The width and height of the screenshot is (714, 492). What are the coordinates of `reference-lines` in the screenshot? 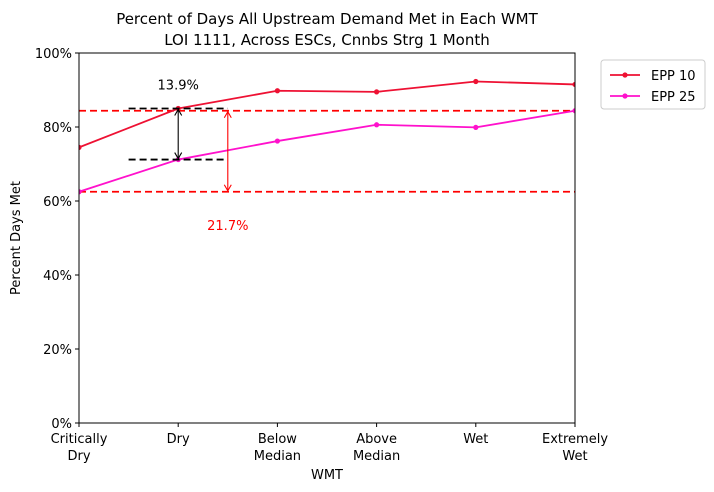 It's located at (327, 151).